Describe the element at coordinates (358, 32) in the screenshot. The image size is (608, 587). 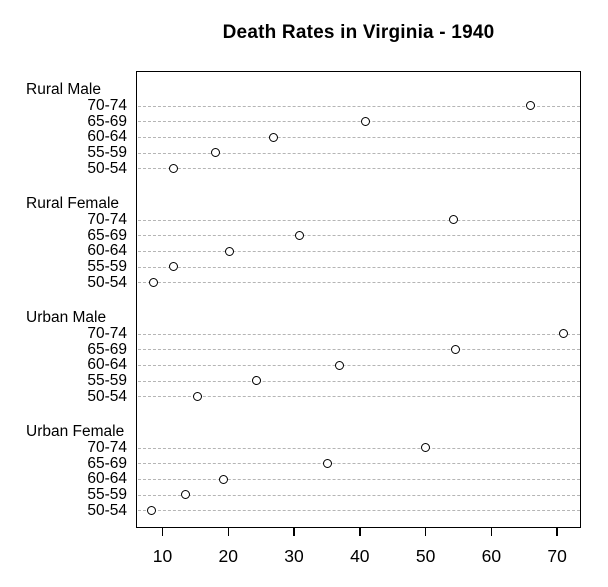
I see `chart-title: Death Rates in Virginia - 1940` at that location.